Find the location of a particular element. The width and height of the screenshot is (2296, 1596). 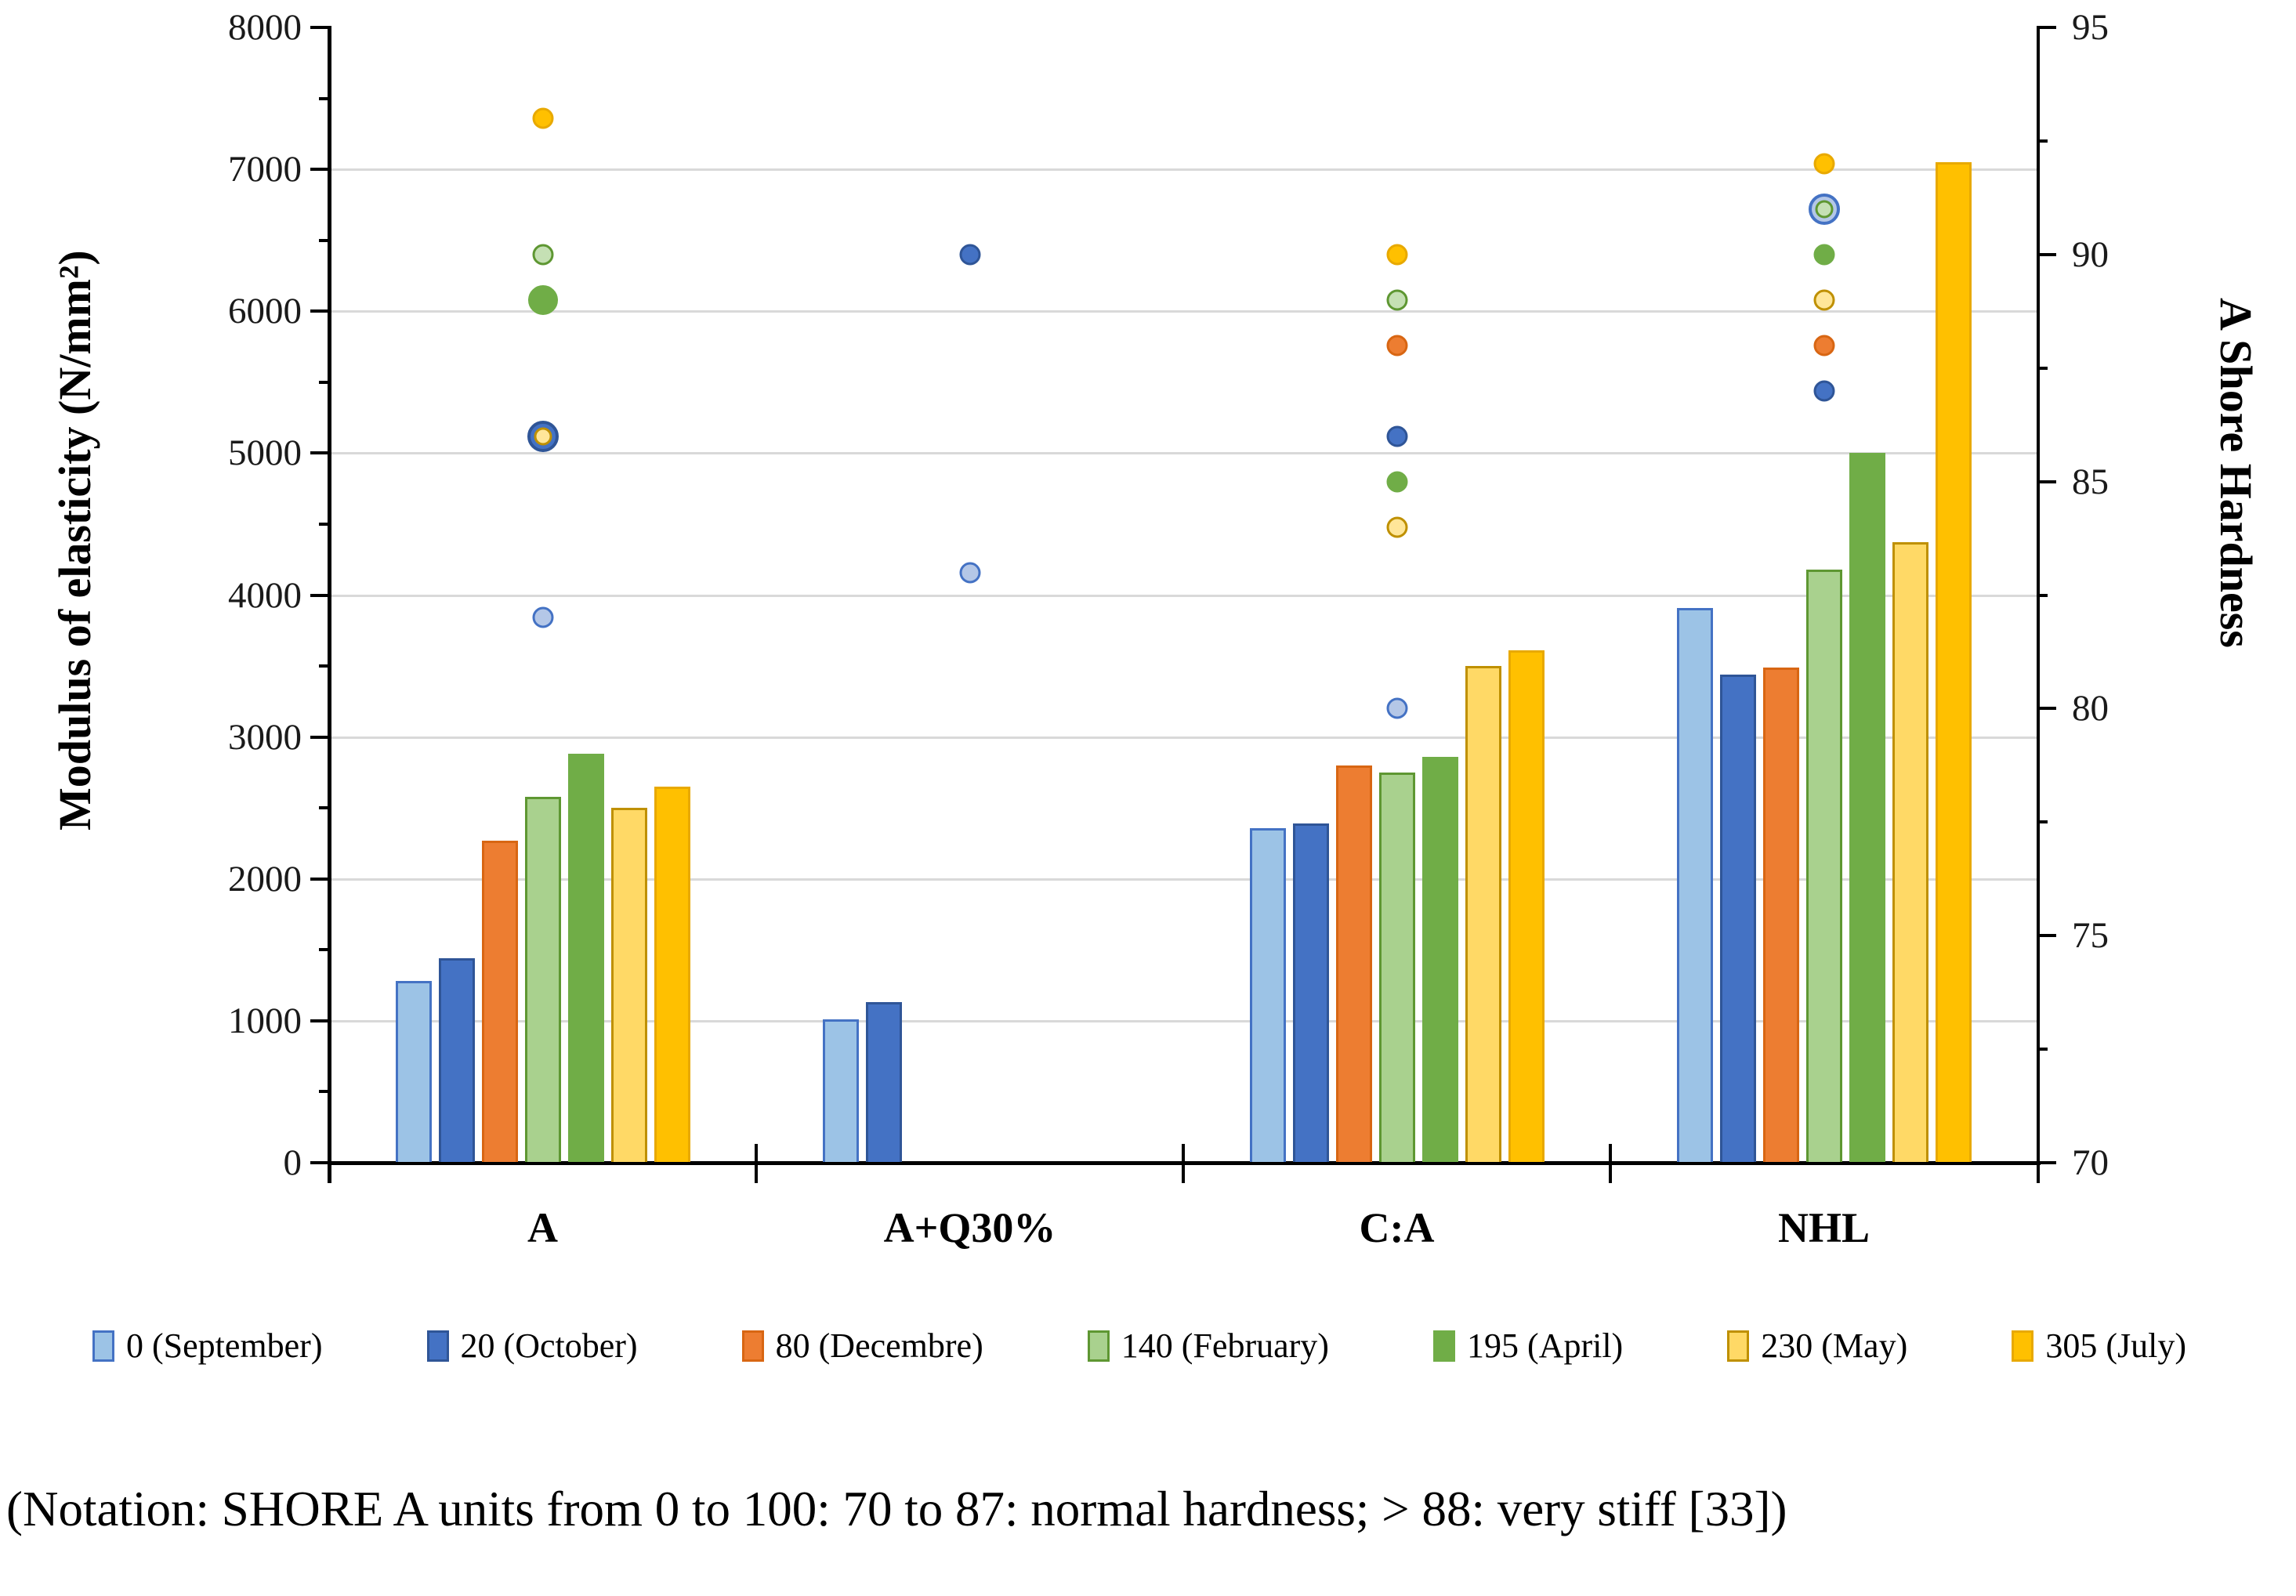

marker-NHL-80 (Decembre) is located at coordinates (1823, 345).